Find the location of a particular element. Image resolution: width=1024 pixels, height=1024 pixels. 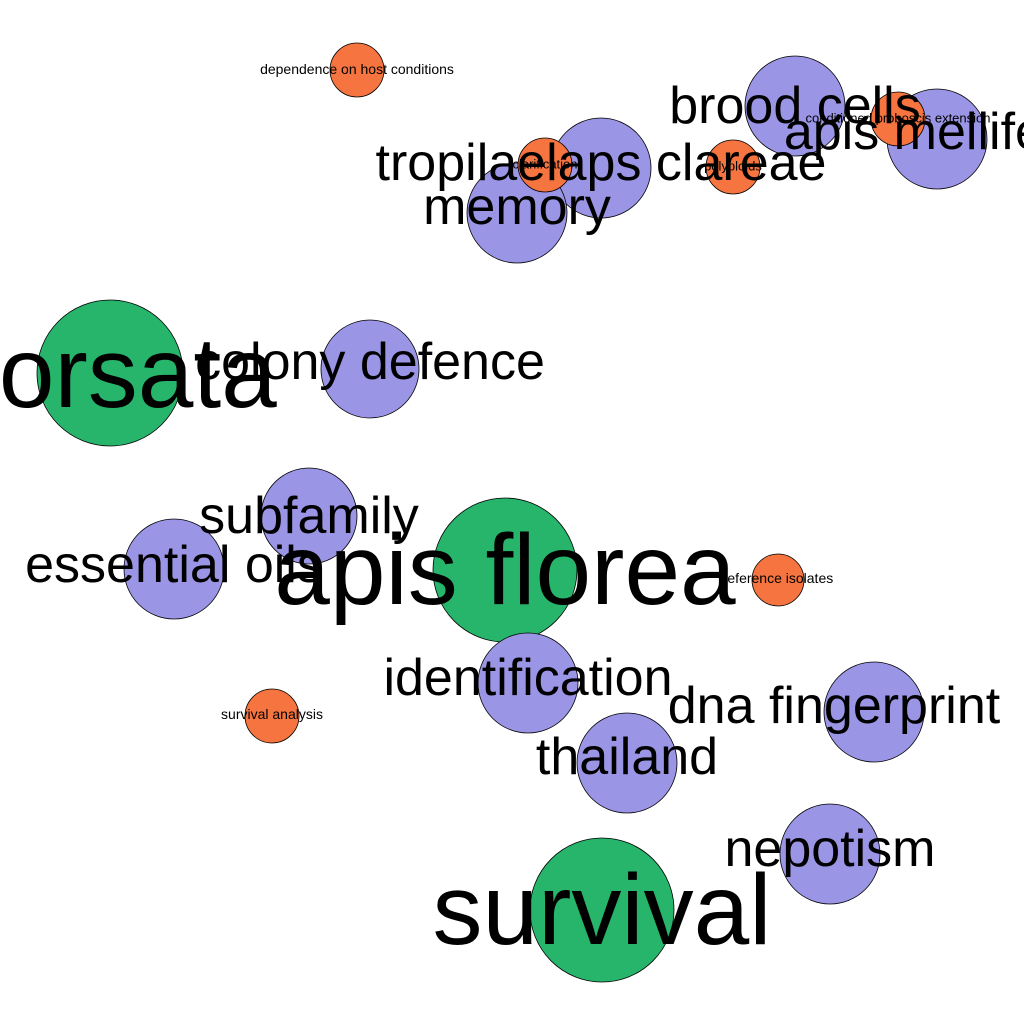

clarification-label: clarification is located at coordinates (544, 164).